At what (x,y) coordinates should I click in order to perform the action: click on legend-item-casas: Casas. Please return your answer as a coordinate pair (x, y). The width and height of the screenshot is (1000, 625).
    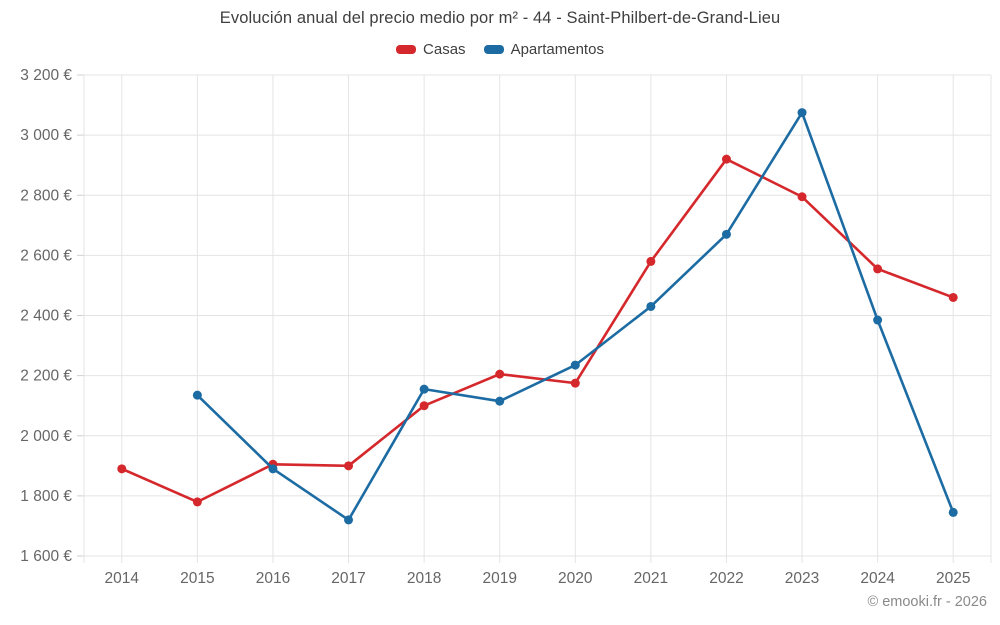
    Looking at the image, I should click on (431, 49).